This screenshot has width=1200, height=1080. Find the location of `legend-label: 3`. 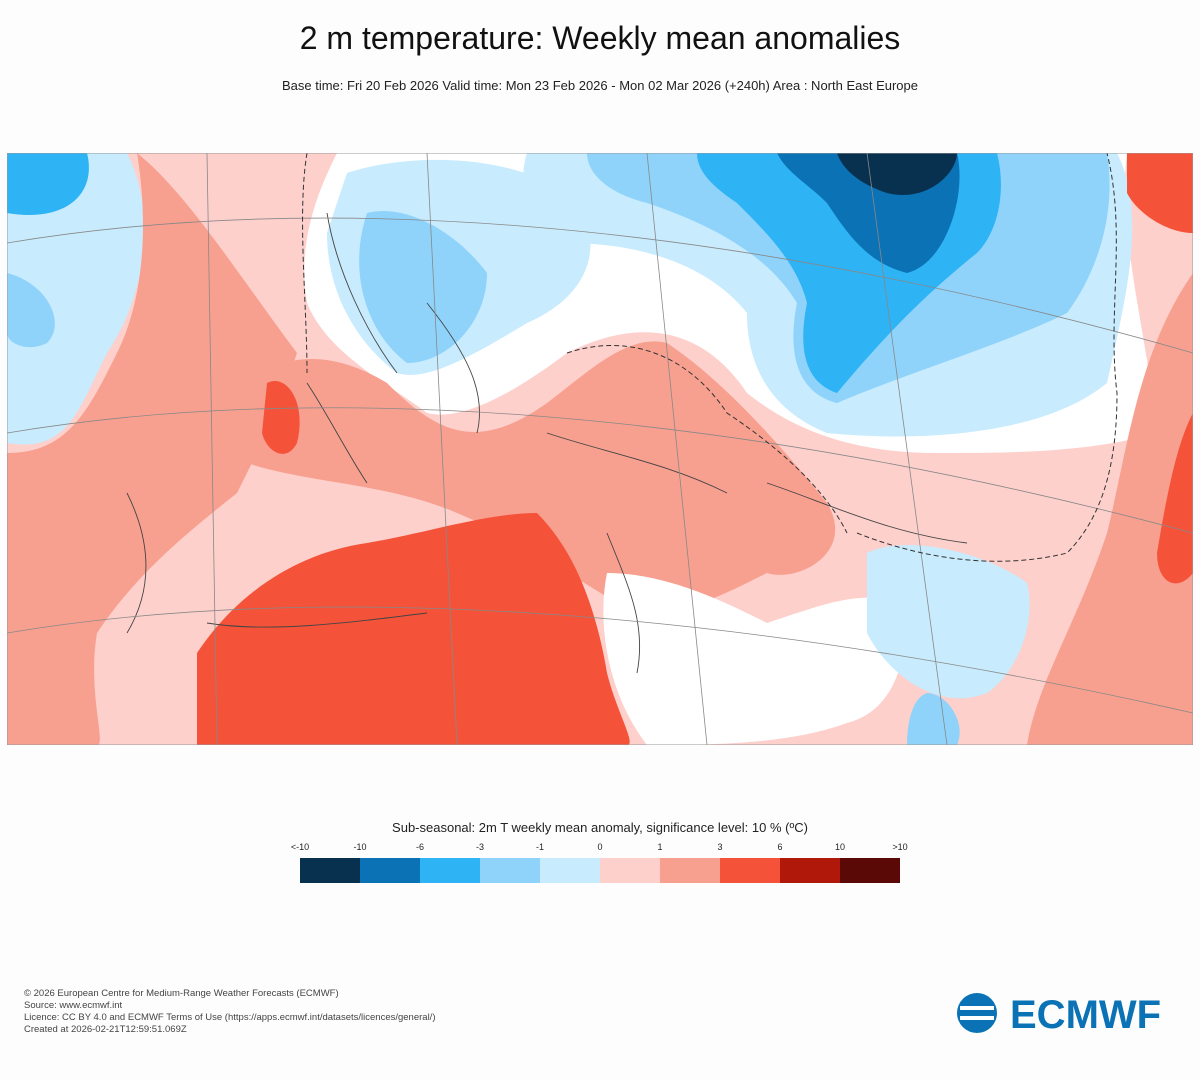

legend-label: 3 is located at coordinates (719, 847).